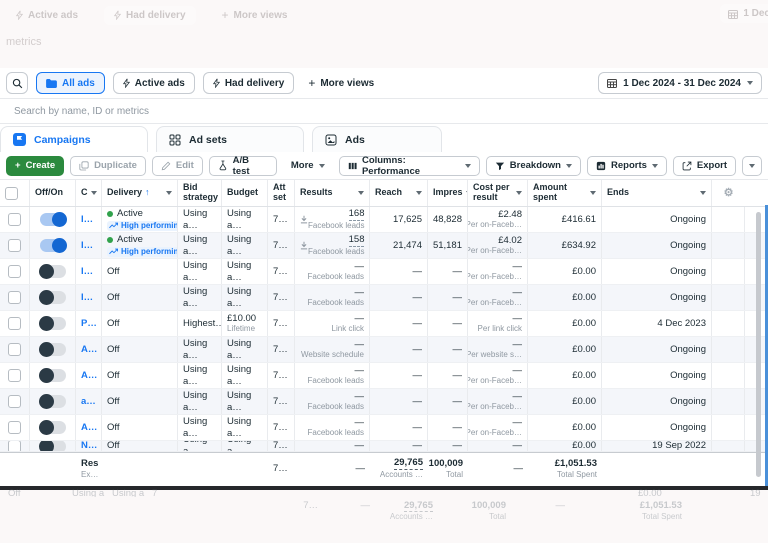  Describe the element at coordinates (627, 165) in the screenshot. I see `reports-button: Reports` at that location.